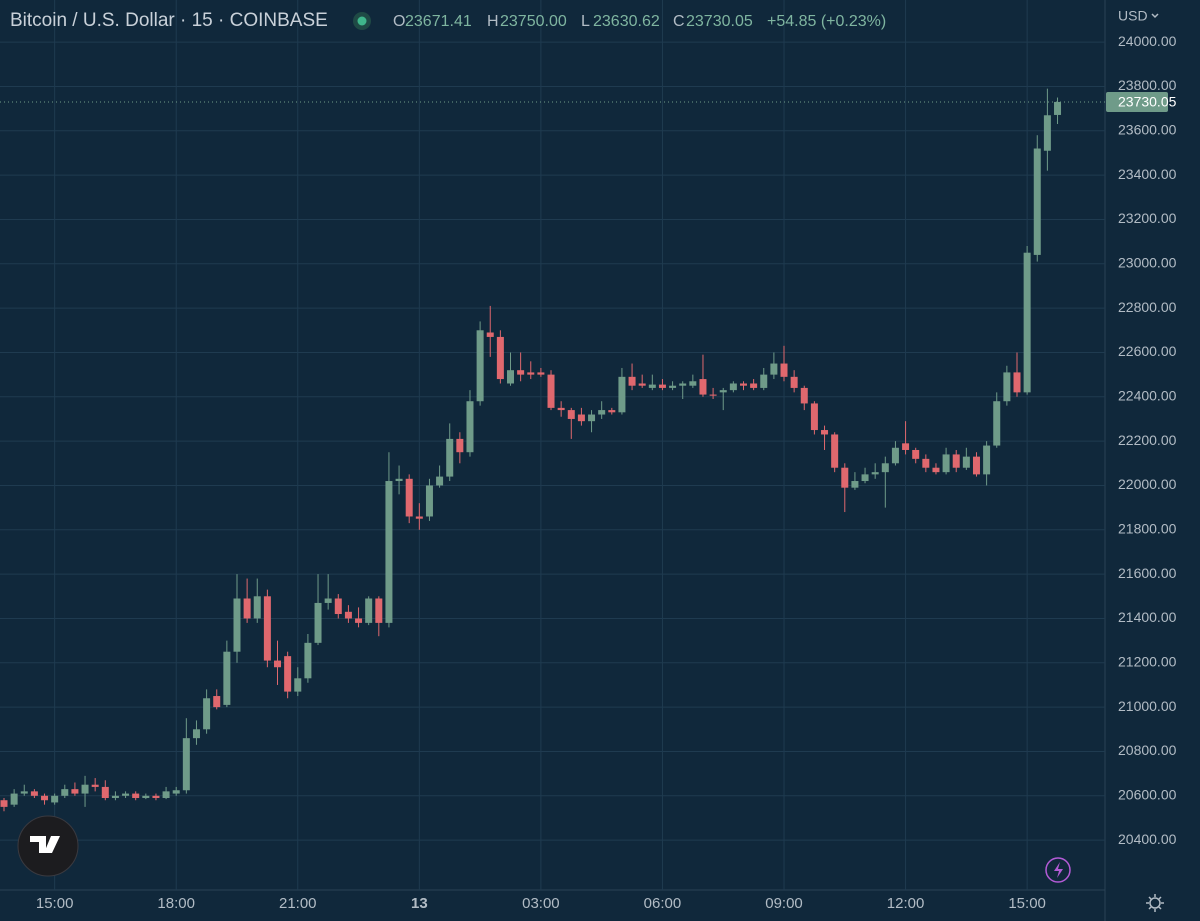 This screenshot has width=1200, height=921. I want to click on dropdown-icon, so click(1155, 16).